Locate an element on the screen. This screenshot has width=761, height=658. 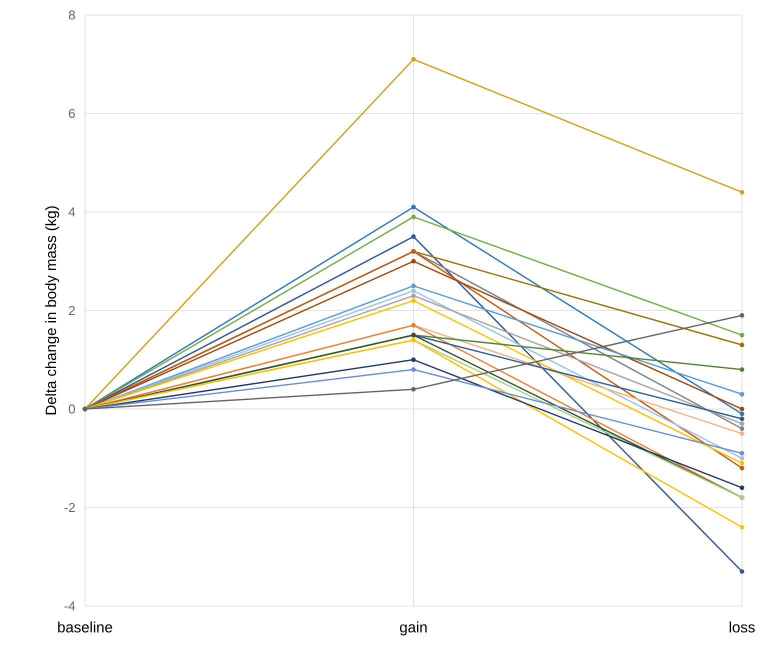
y-axis-title: Delta change in body mass (kg) is located at coordinates (52, 310).